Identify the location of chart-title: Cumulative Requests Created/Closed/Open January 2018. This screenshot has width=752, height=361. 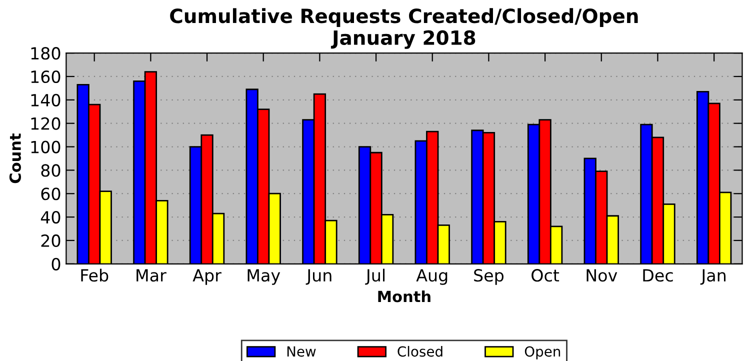
(404, 28).